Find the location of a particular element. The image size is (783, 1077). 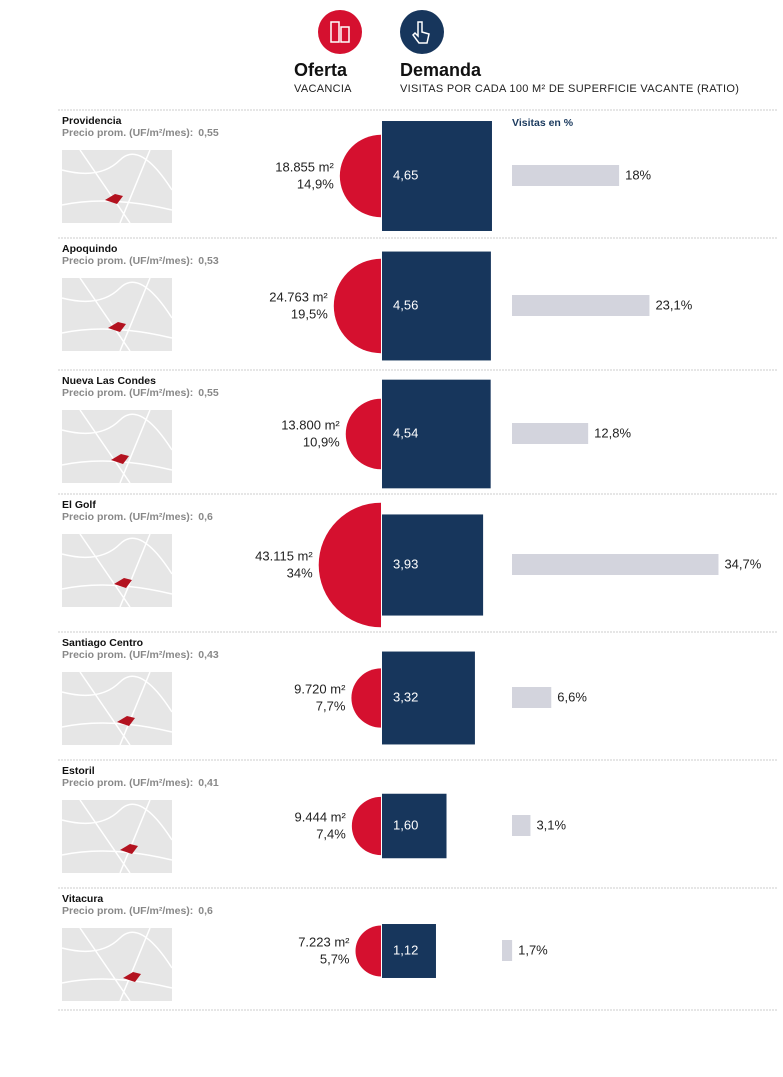

vacancy-label: 5,7% is located at coordinates (335, 958).